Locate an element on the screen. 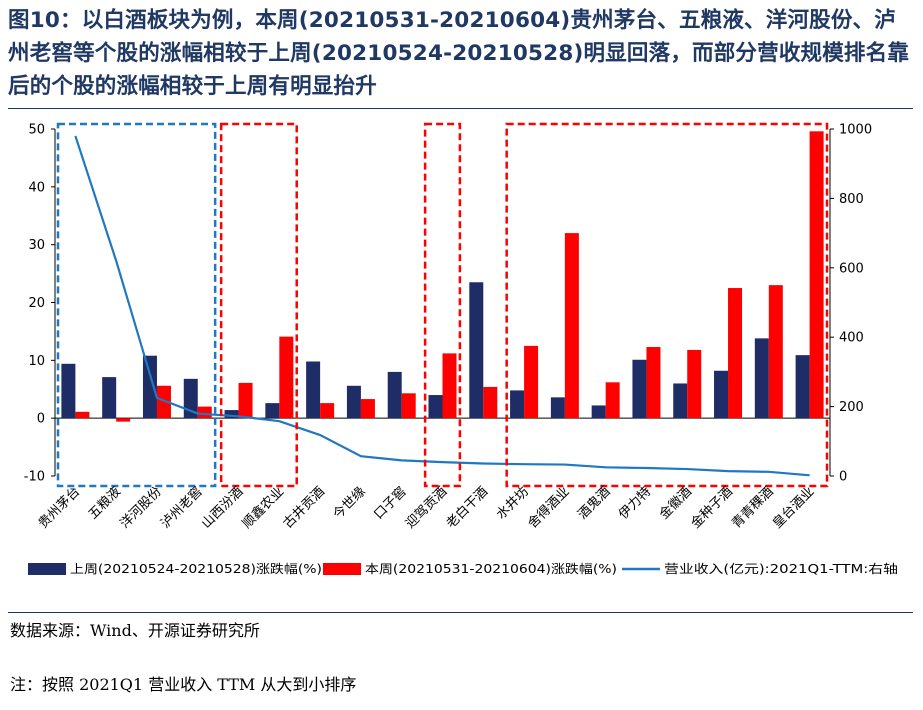  category-label: 金种子酒 is located at coordinates (712, 508).